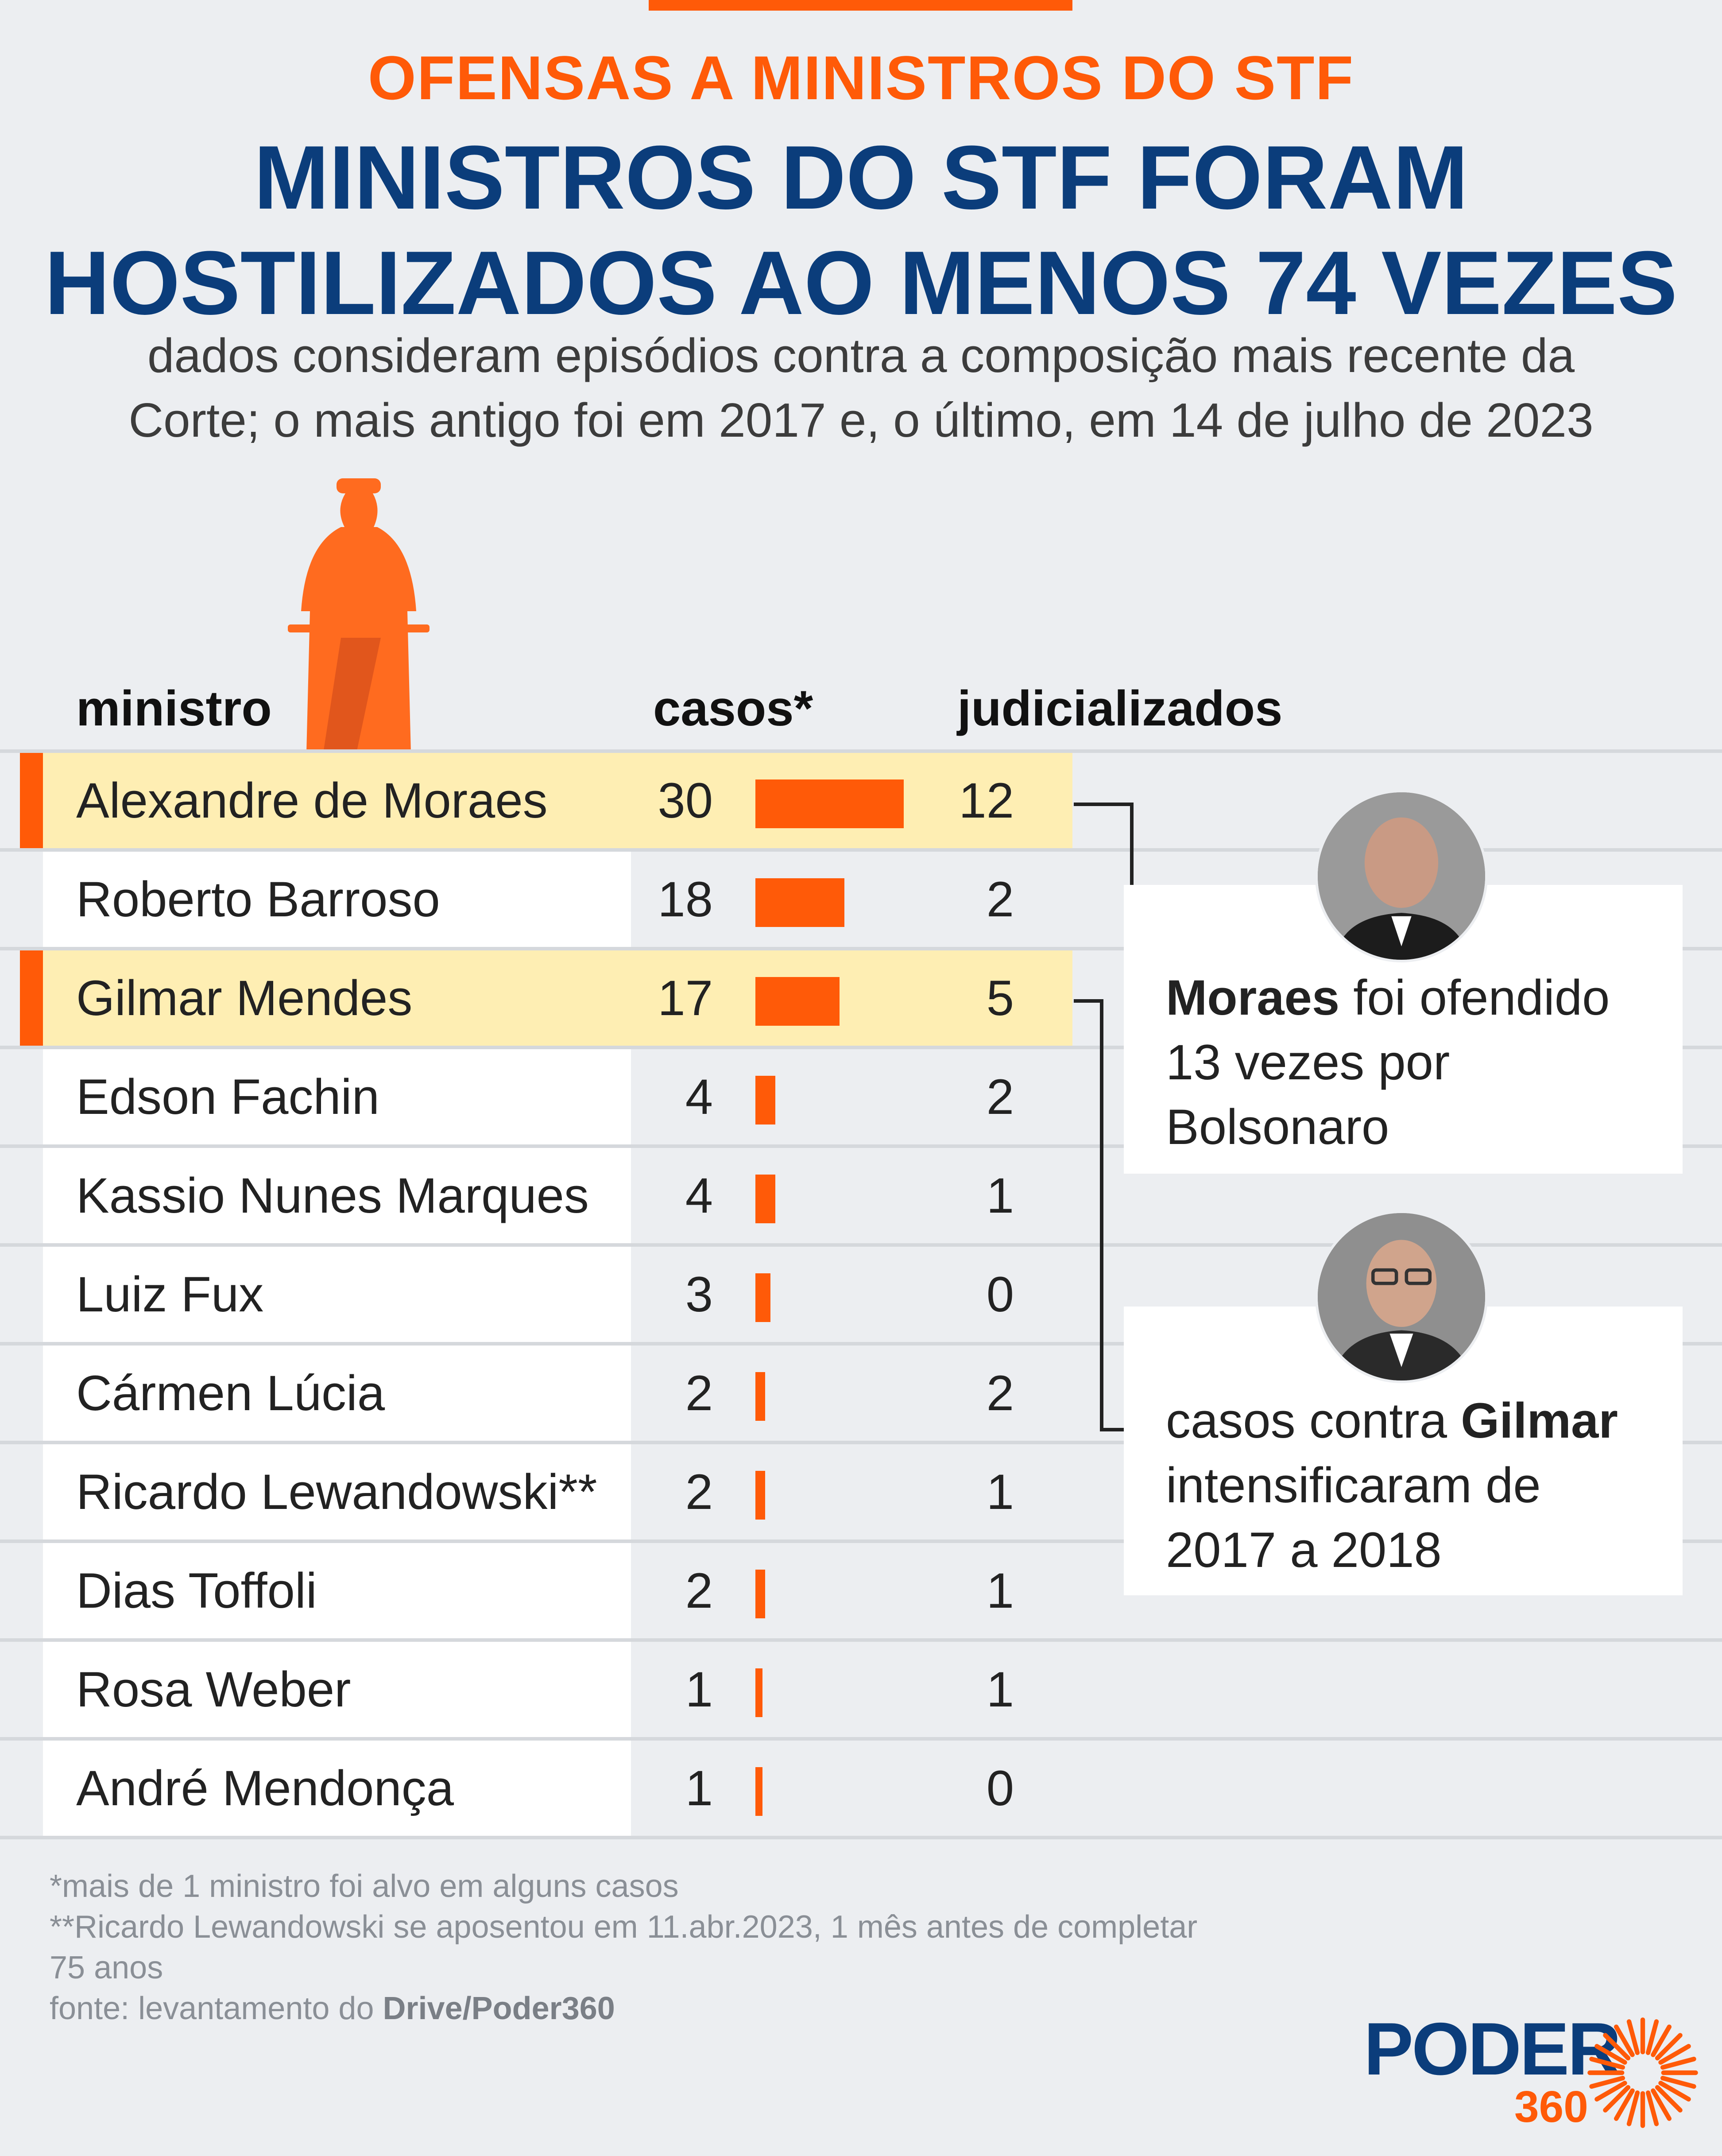 The width and height of the screenshot is (1722, 2156). Describe the element at coordinates (1120, 708) in the screenshot. I see `column-header-judicializados: judicializados` at that location.